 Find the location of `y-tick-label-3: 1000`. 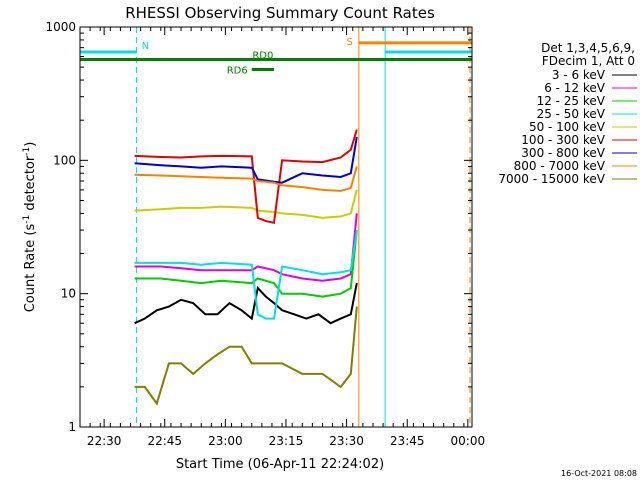

y-tick-label-3: 1000 is located at coordinates (60, 27).